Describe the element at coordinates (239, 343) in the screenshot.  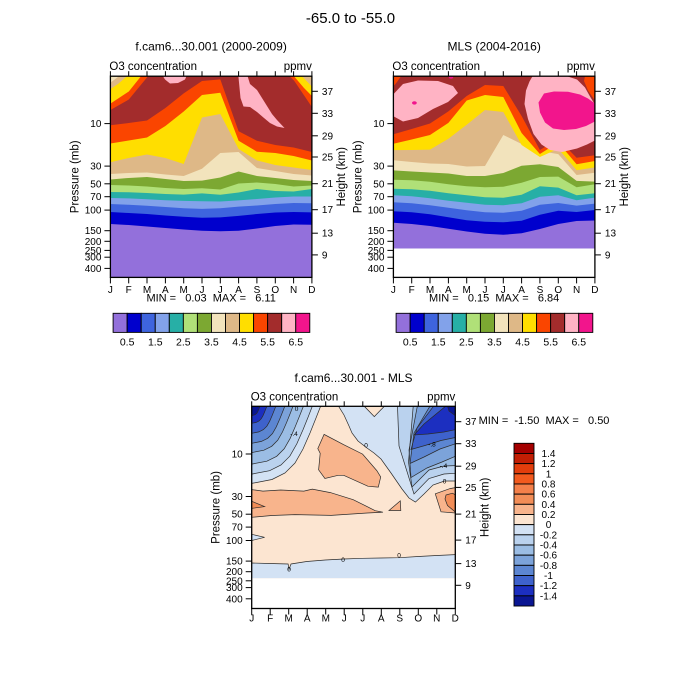
I see `svg-text: 4.5` at that location.